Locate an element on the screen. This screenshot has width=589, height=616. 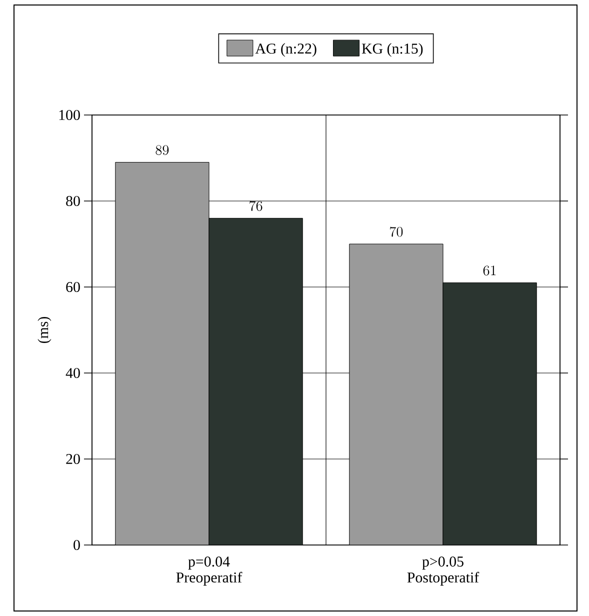
x-tick-label: Postoperatif is located at coordinates (443, 579).